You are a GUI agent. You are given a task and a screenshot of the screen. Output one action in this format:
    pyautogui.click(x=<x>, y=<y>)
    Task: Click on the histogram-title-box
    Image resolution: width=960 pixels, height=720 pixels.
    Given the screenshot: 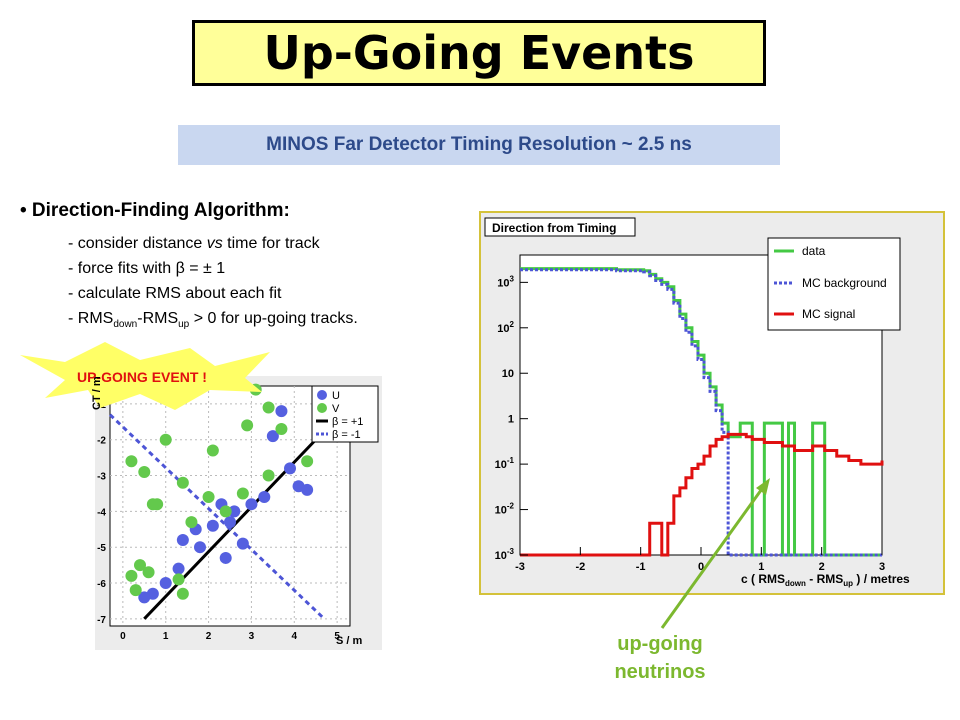 What is the action you would take?
    pyautogui.click(x=560, y=227)
    